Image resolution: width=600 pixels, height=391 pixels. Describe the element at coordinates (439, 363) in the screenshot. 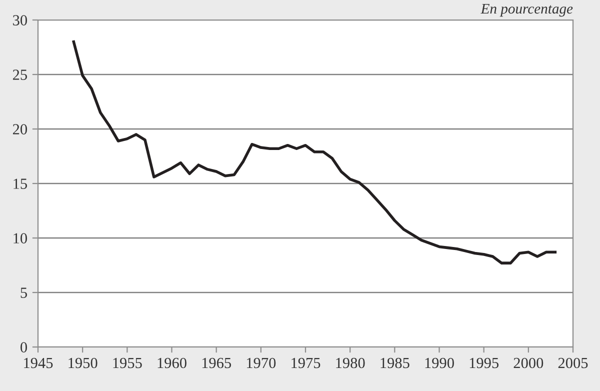

I see `x-tick-label: 1990` at that location.